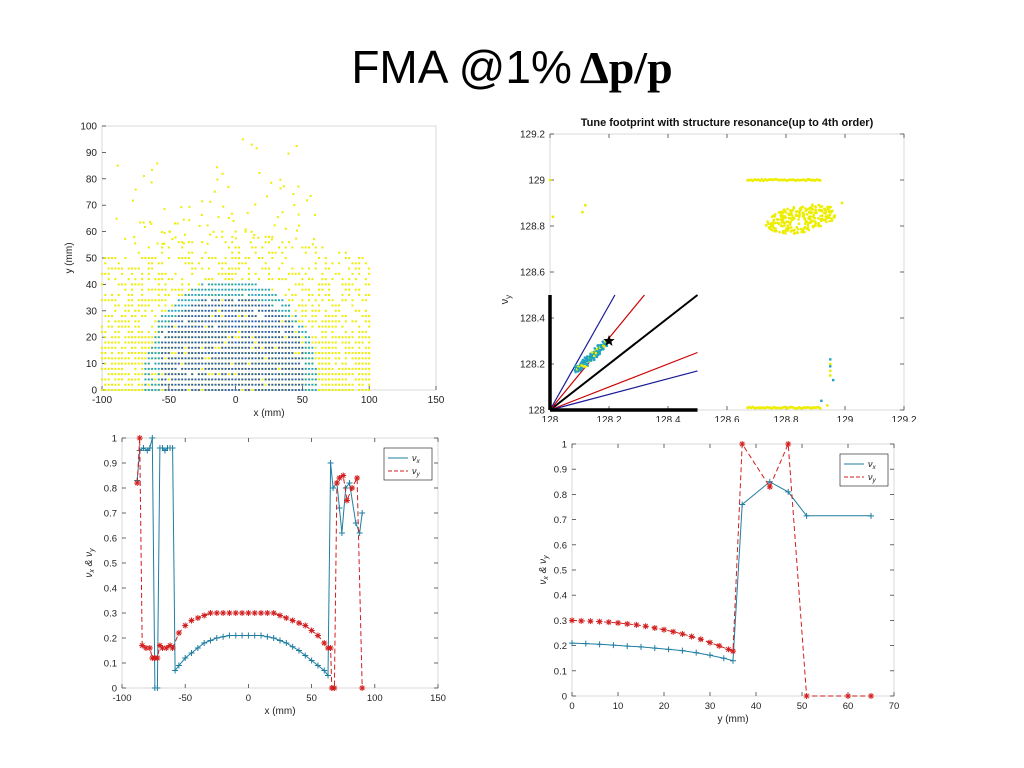 This screenshot has height=768, width=1024. Describe the element at coordinates (375, 698) in the screenshot. I see `x-tick-label: 100` at that location.